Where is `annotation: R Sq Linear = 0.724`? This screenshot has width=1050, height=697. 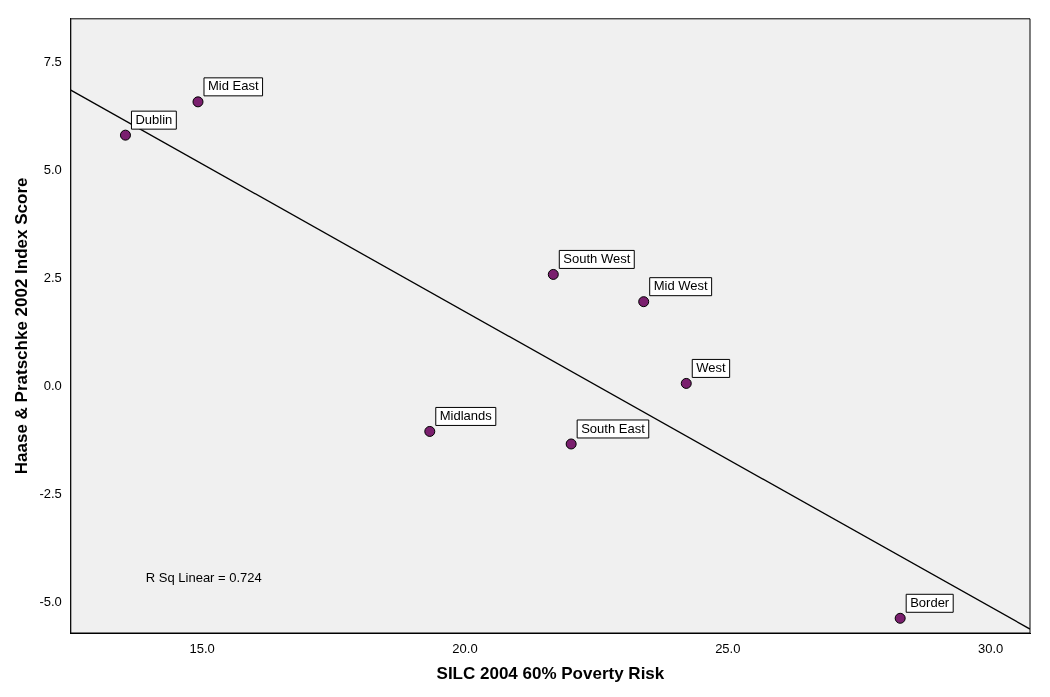
annotation: R Sq Linear = 0.724 is located at coordinates (203, 577).